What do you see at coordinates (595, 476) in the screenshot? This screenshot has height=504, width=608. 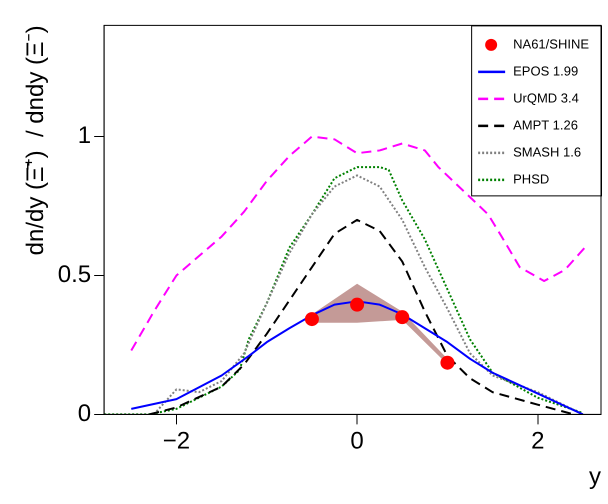 I see `x-axis-title: y` at bounding box center [595, 476].